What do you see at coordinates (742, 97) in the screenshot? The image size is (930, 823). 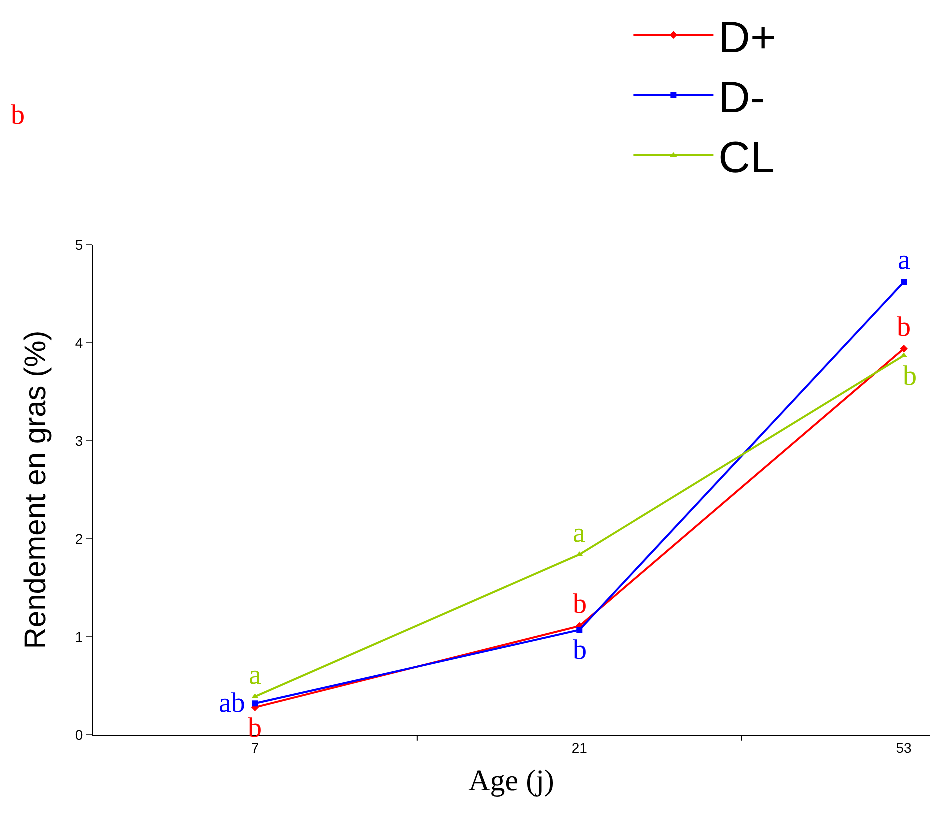 I see `legend-label: D-` at bounding box center [742, 97].